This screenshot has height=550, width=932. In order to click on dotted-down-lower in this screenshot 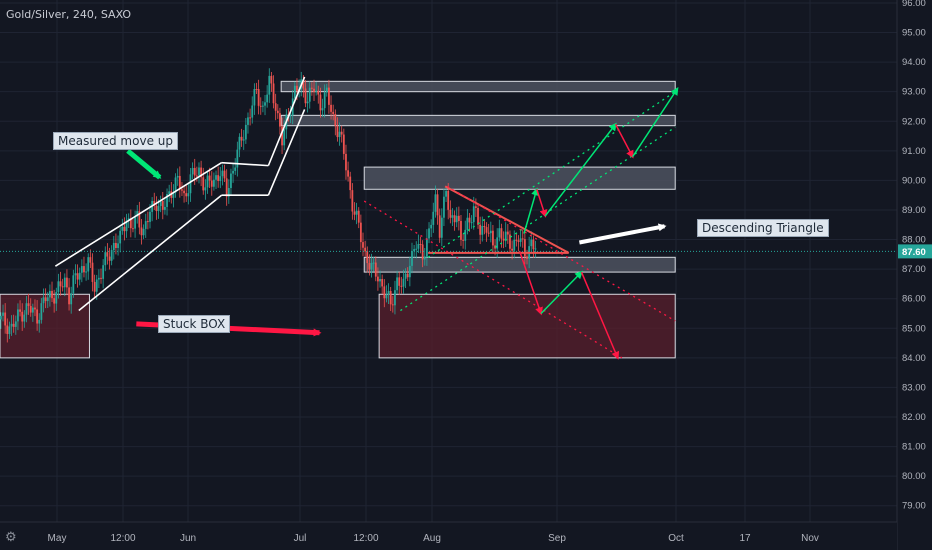, I will do `click(493, 279)`.